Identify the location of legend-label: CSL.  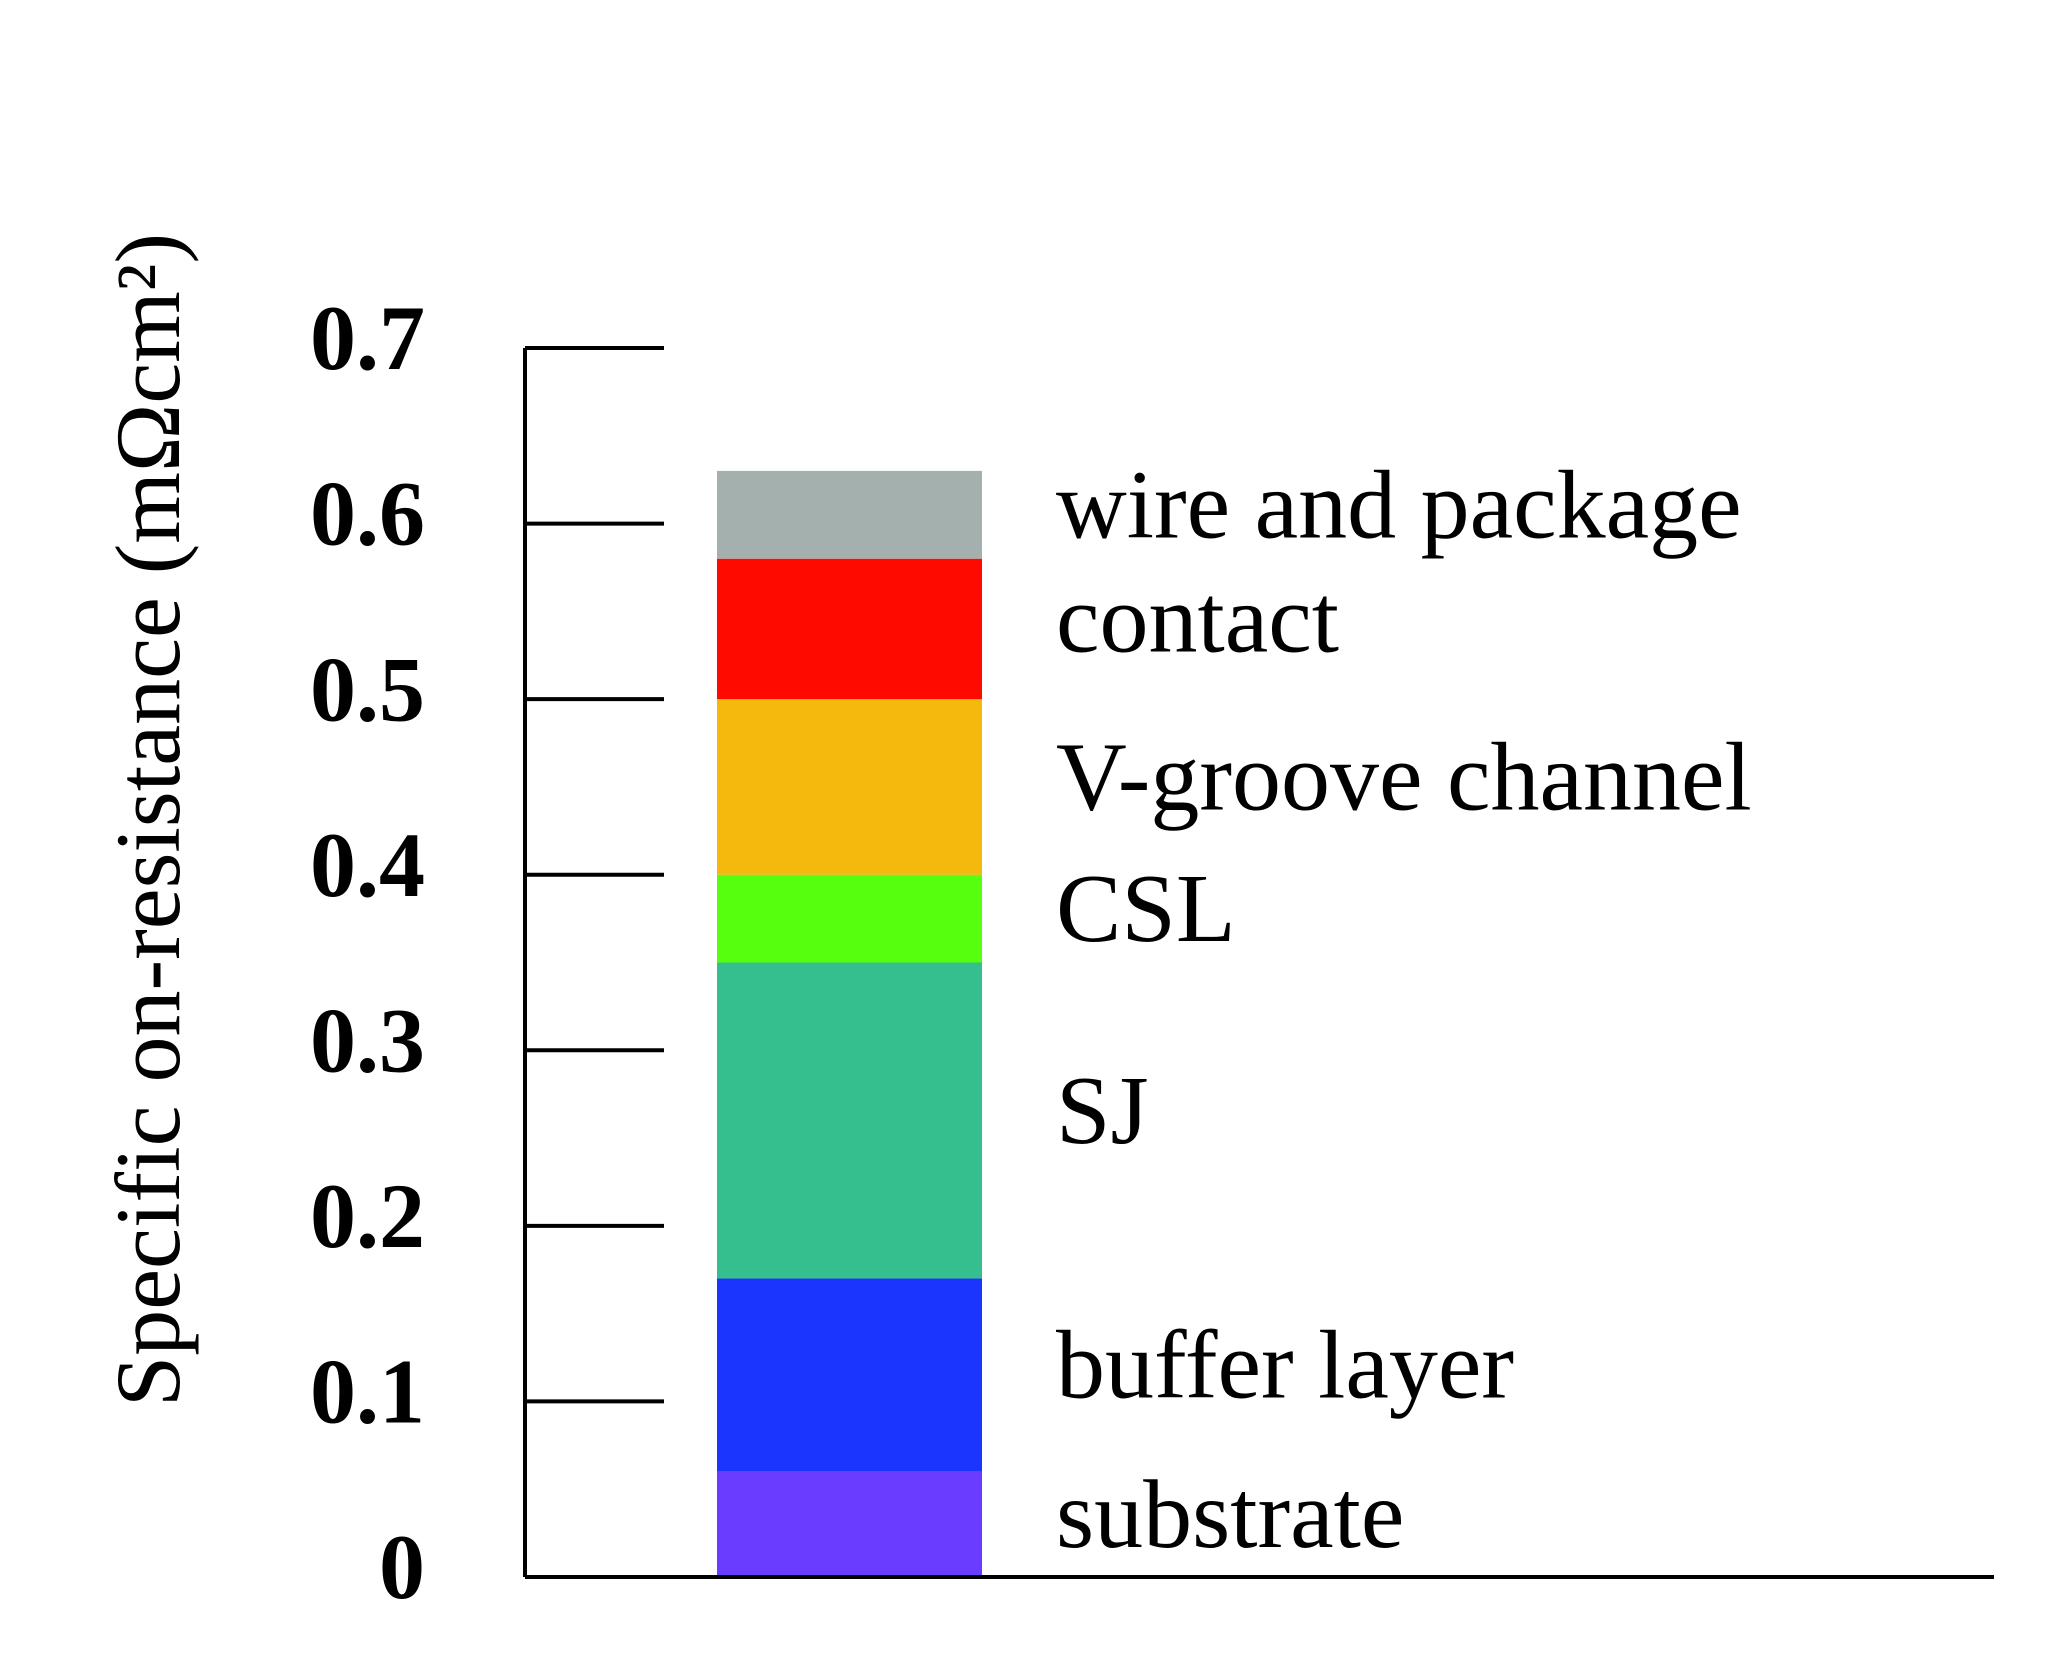
(1146, 909).